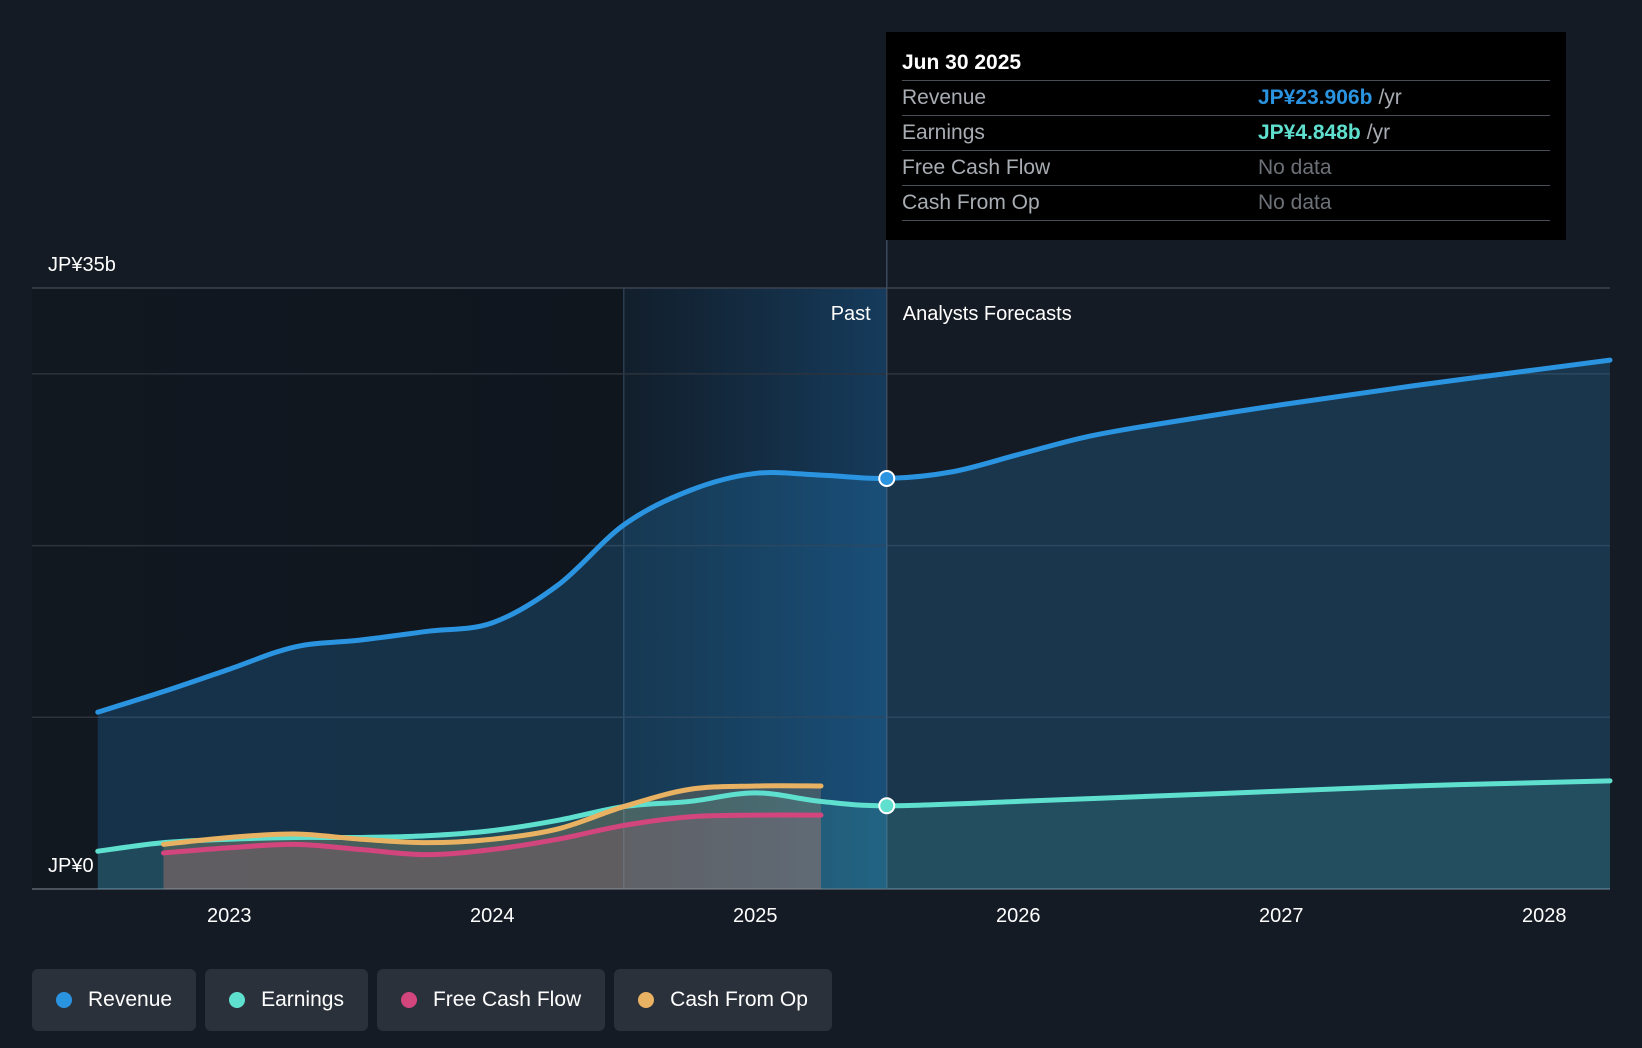  What do you see at coordinates (1315, 97) in the screenshot?
I see `tooltip-value: JP¥23.906b` at bounding box center [1315, 97].